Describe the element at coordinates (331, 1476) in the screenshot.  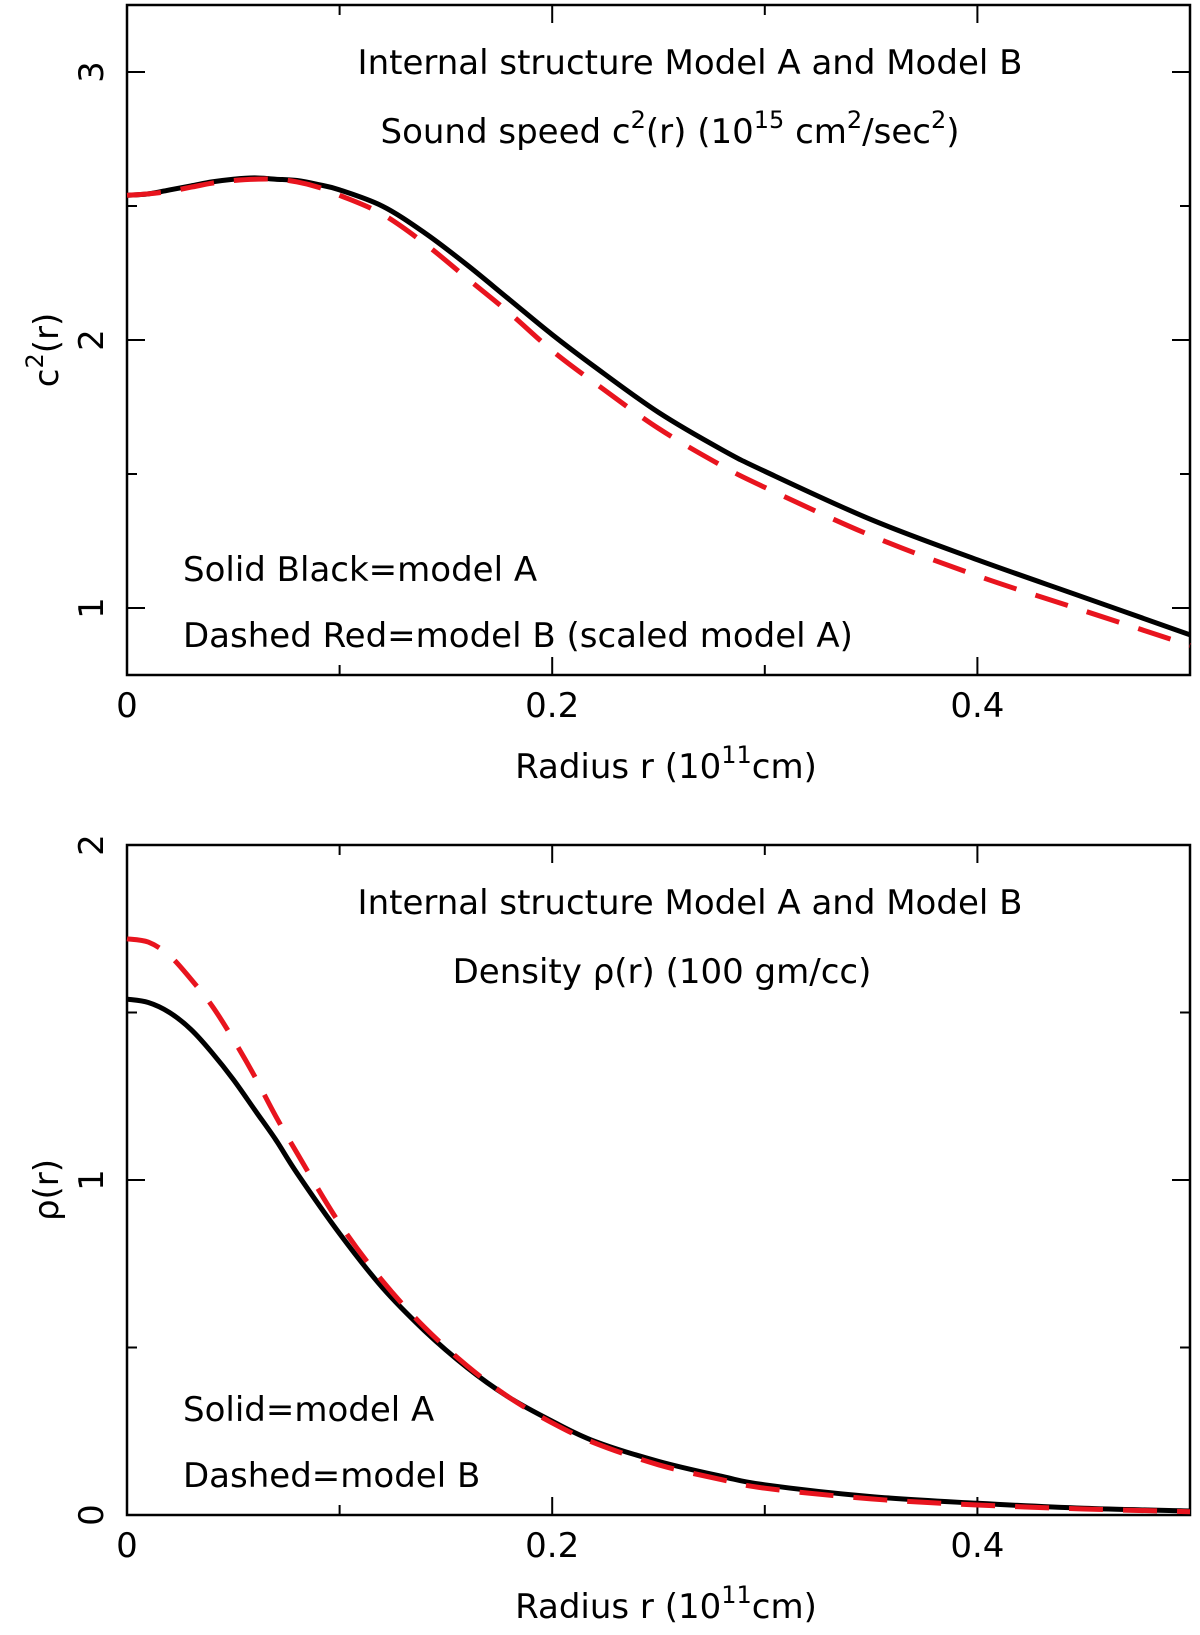
I see `annotation-model-b: Dashed=model B` at that location.